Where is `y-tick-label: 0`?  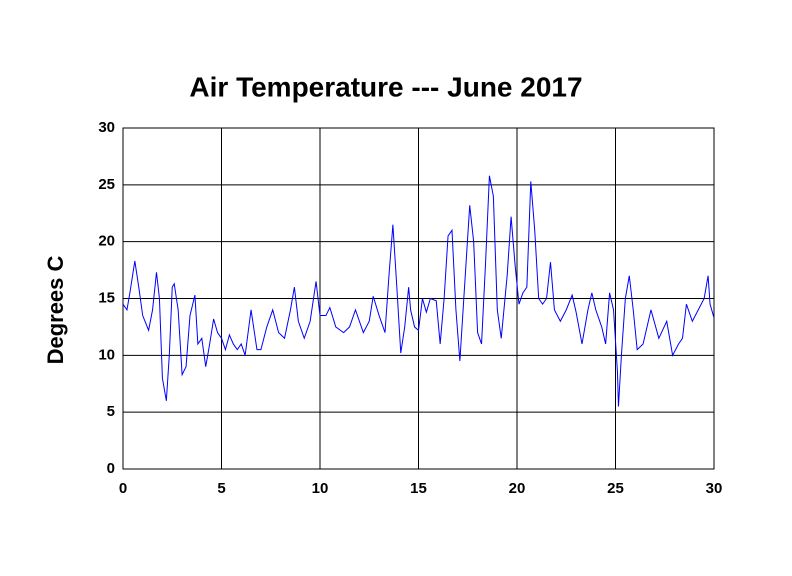
y-tick-label: 0 is located at coordinates (111, 468).